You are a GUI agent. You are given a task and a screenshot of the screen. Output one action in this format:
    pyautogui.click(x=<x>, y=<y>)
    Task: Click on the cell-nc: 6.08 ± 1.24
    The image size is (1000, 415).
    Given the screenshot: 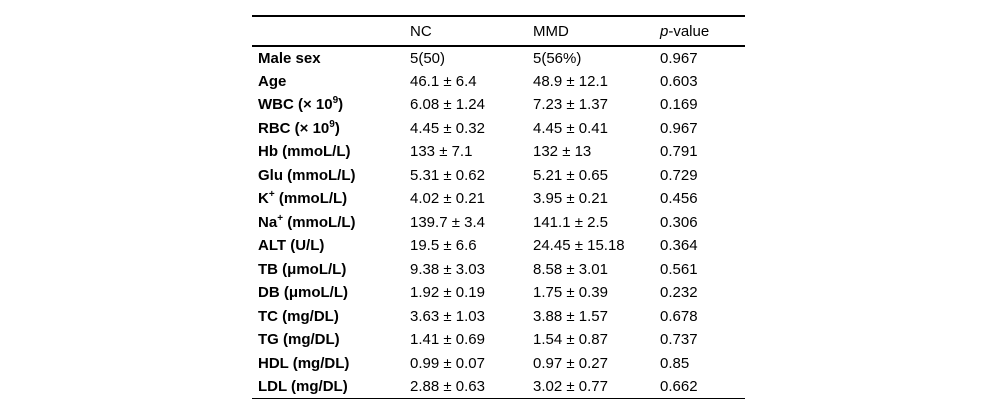 What is the action you would take?
    pyautogui.click(x=447, y=105)
    